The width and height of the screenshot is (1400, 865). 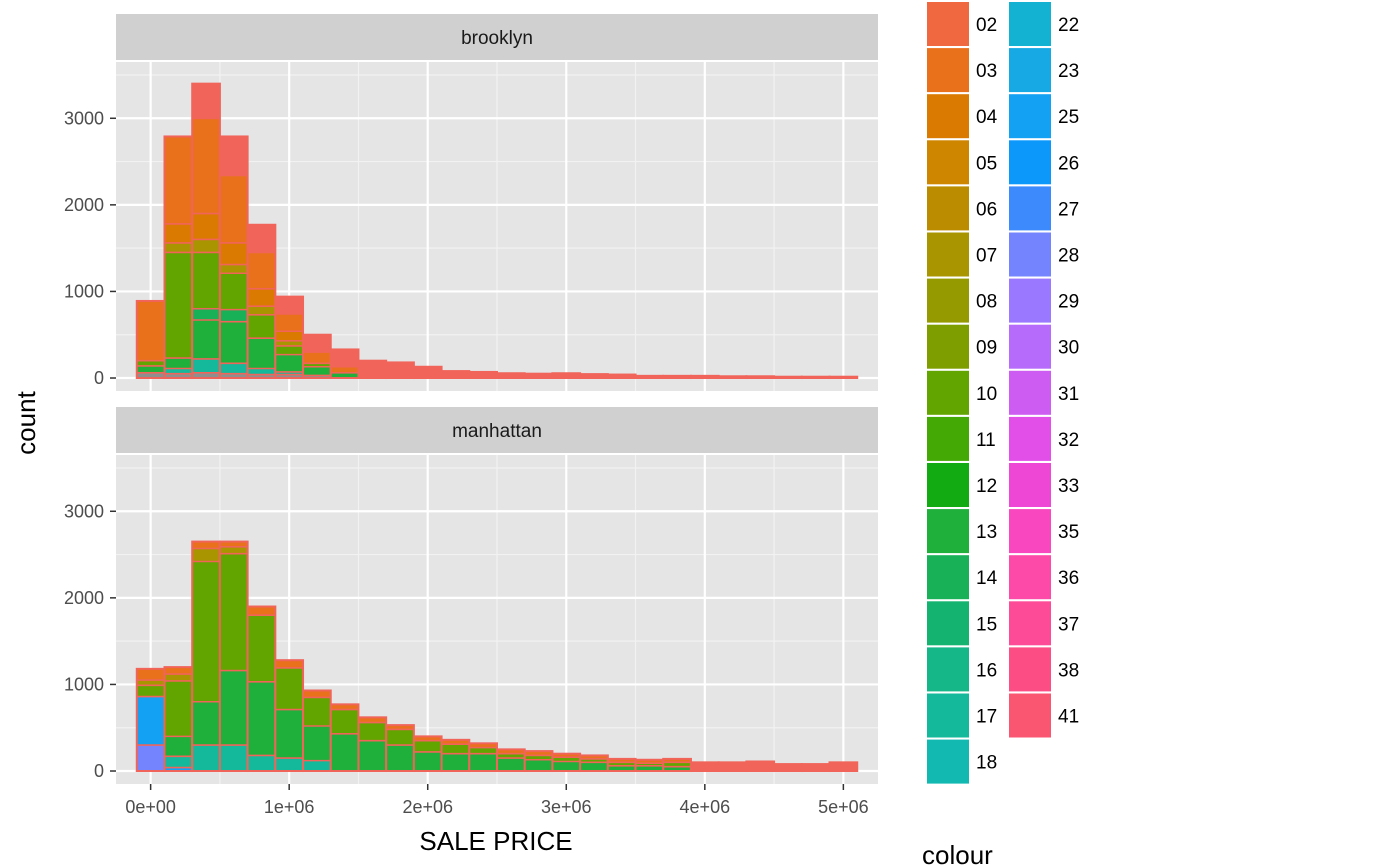 I want to click on legend-title: colour, so click(x=957, y=852).